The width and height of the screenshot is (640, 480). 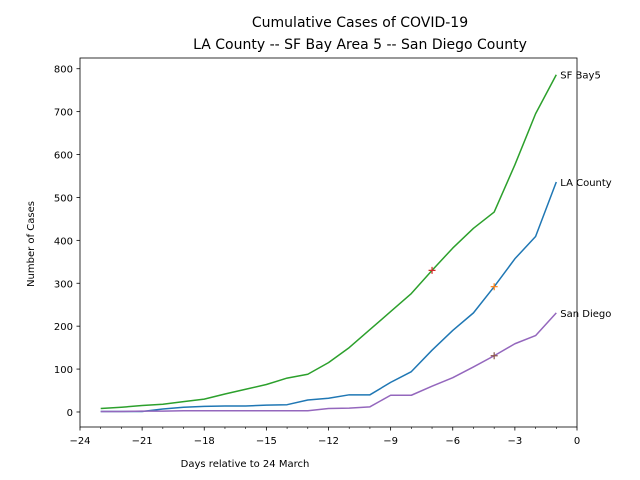 What do you see at coordinates (494, 287) in the screenshot?
I see `series-marker-la-county` at bounding box center [494, 287].